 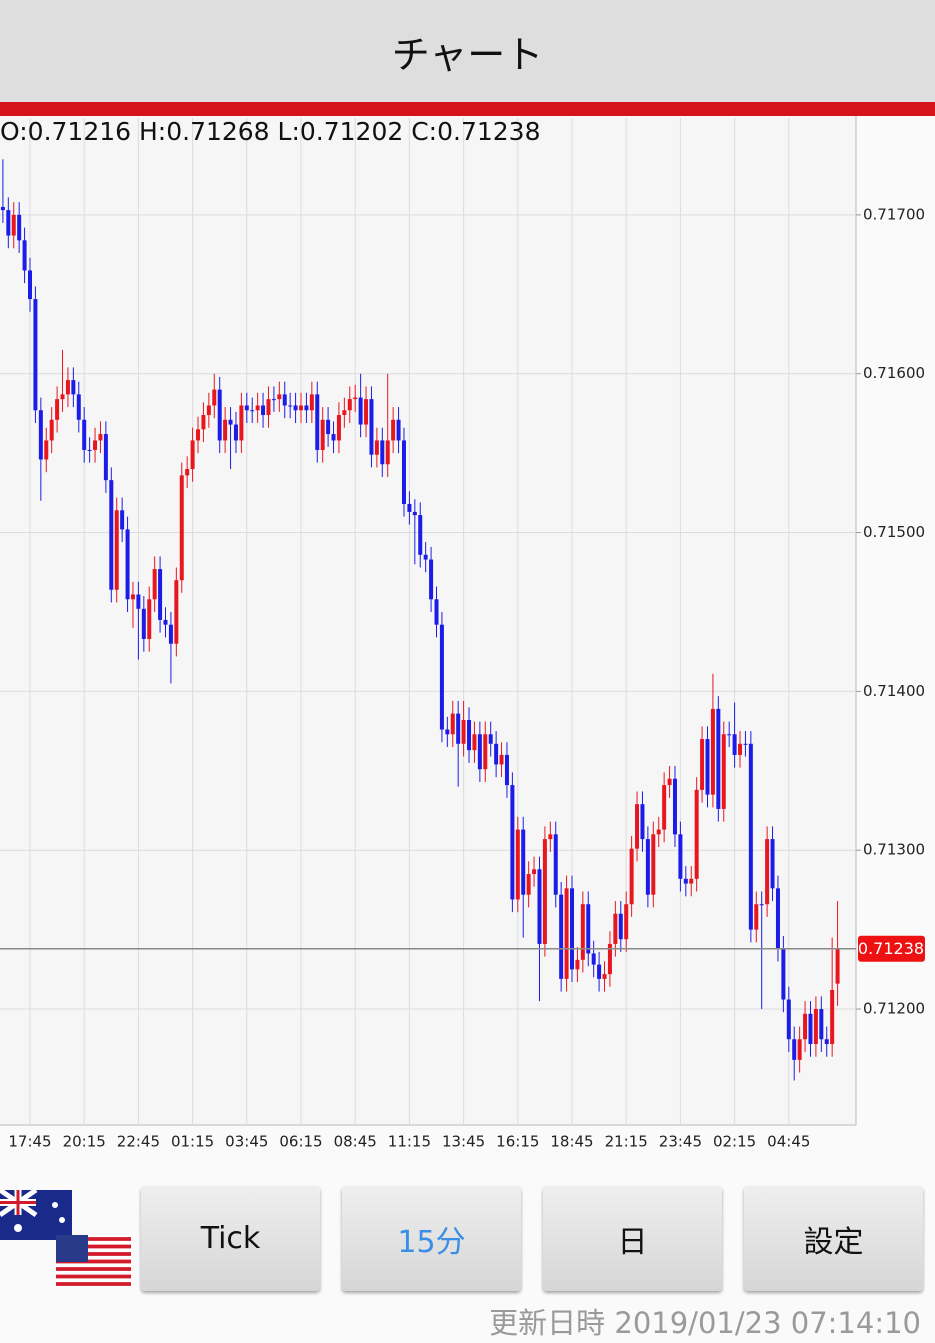 I want to click on y-tick-label: 0.71700, so click(x=894, y=214).